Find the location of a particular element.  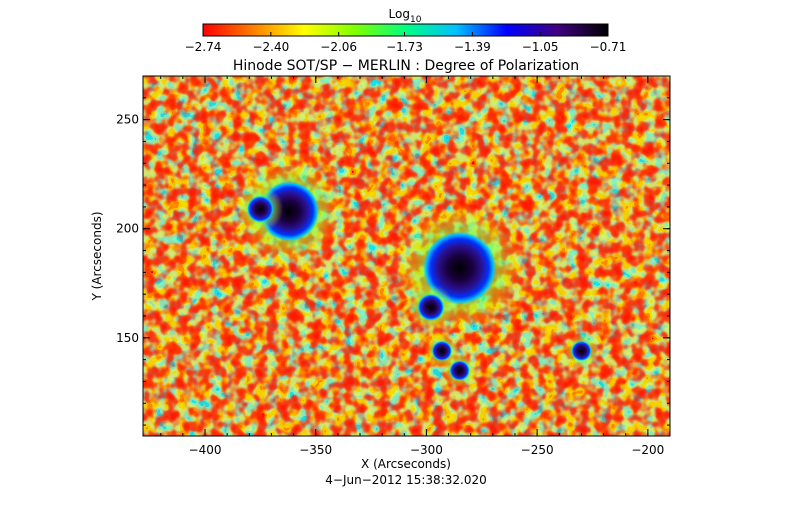

y-tick-label: 150 is located at coordinates (127, 338).